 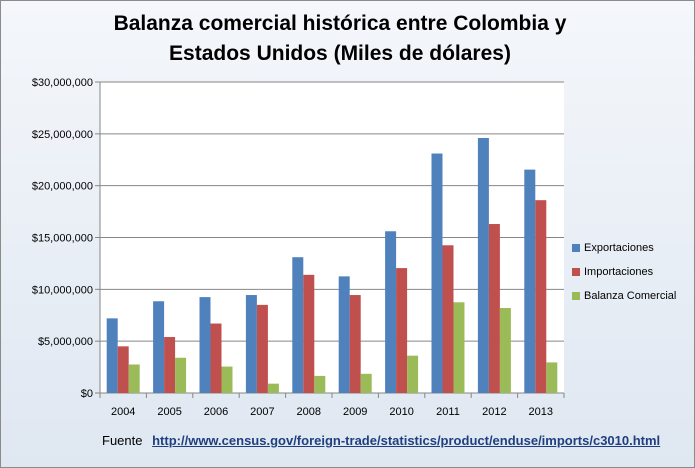 I want to click on chart-title-line-2: Estados Unidos (Miles de dólares), so click(x=340, y=53).